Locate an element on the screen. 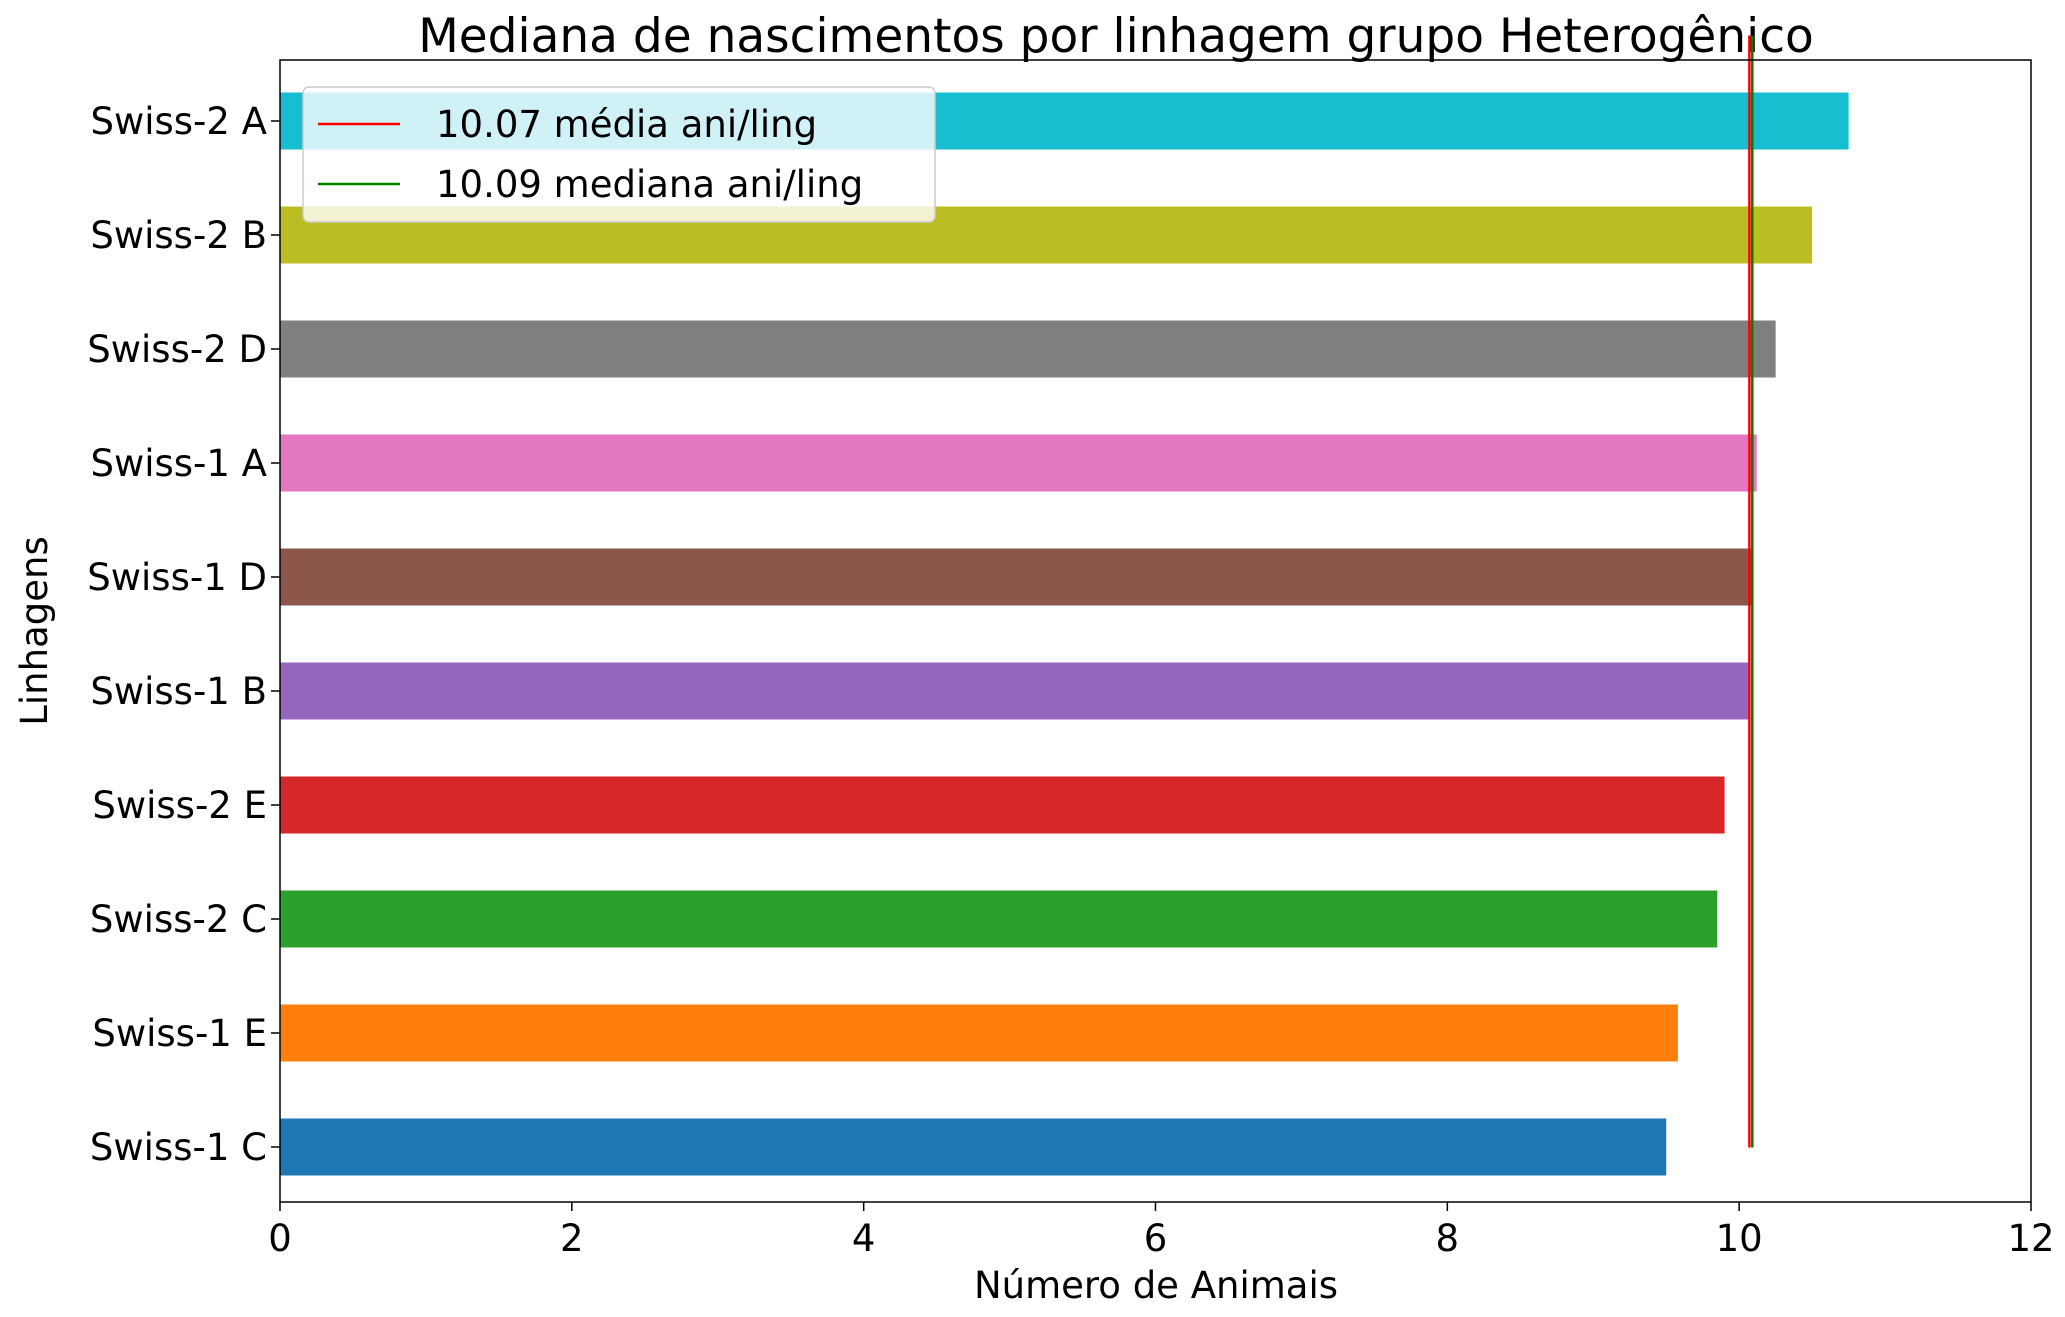 The width and height of the screenshot is (2065, 1317). y-tick-label: Swiss-1 D is located at coordinates (177, 577).